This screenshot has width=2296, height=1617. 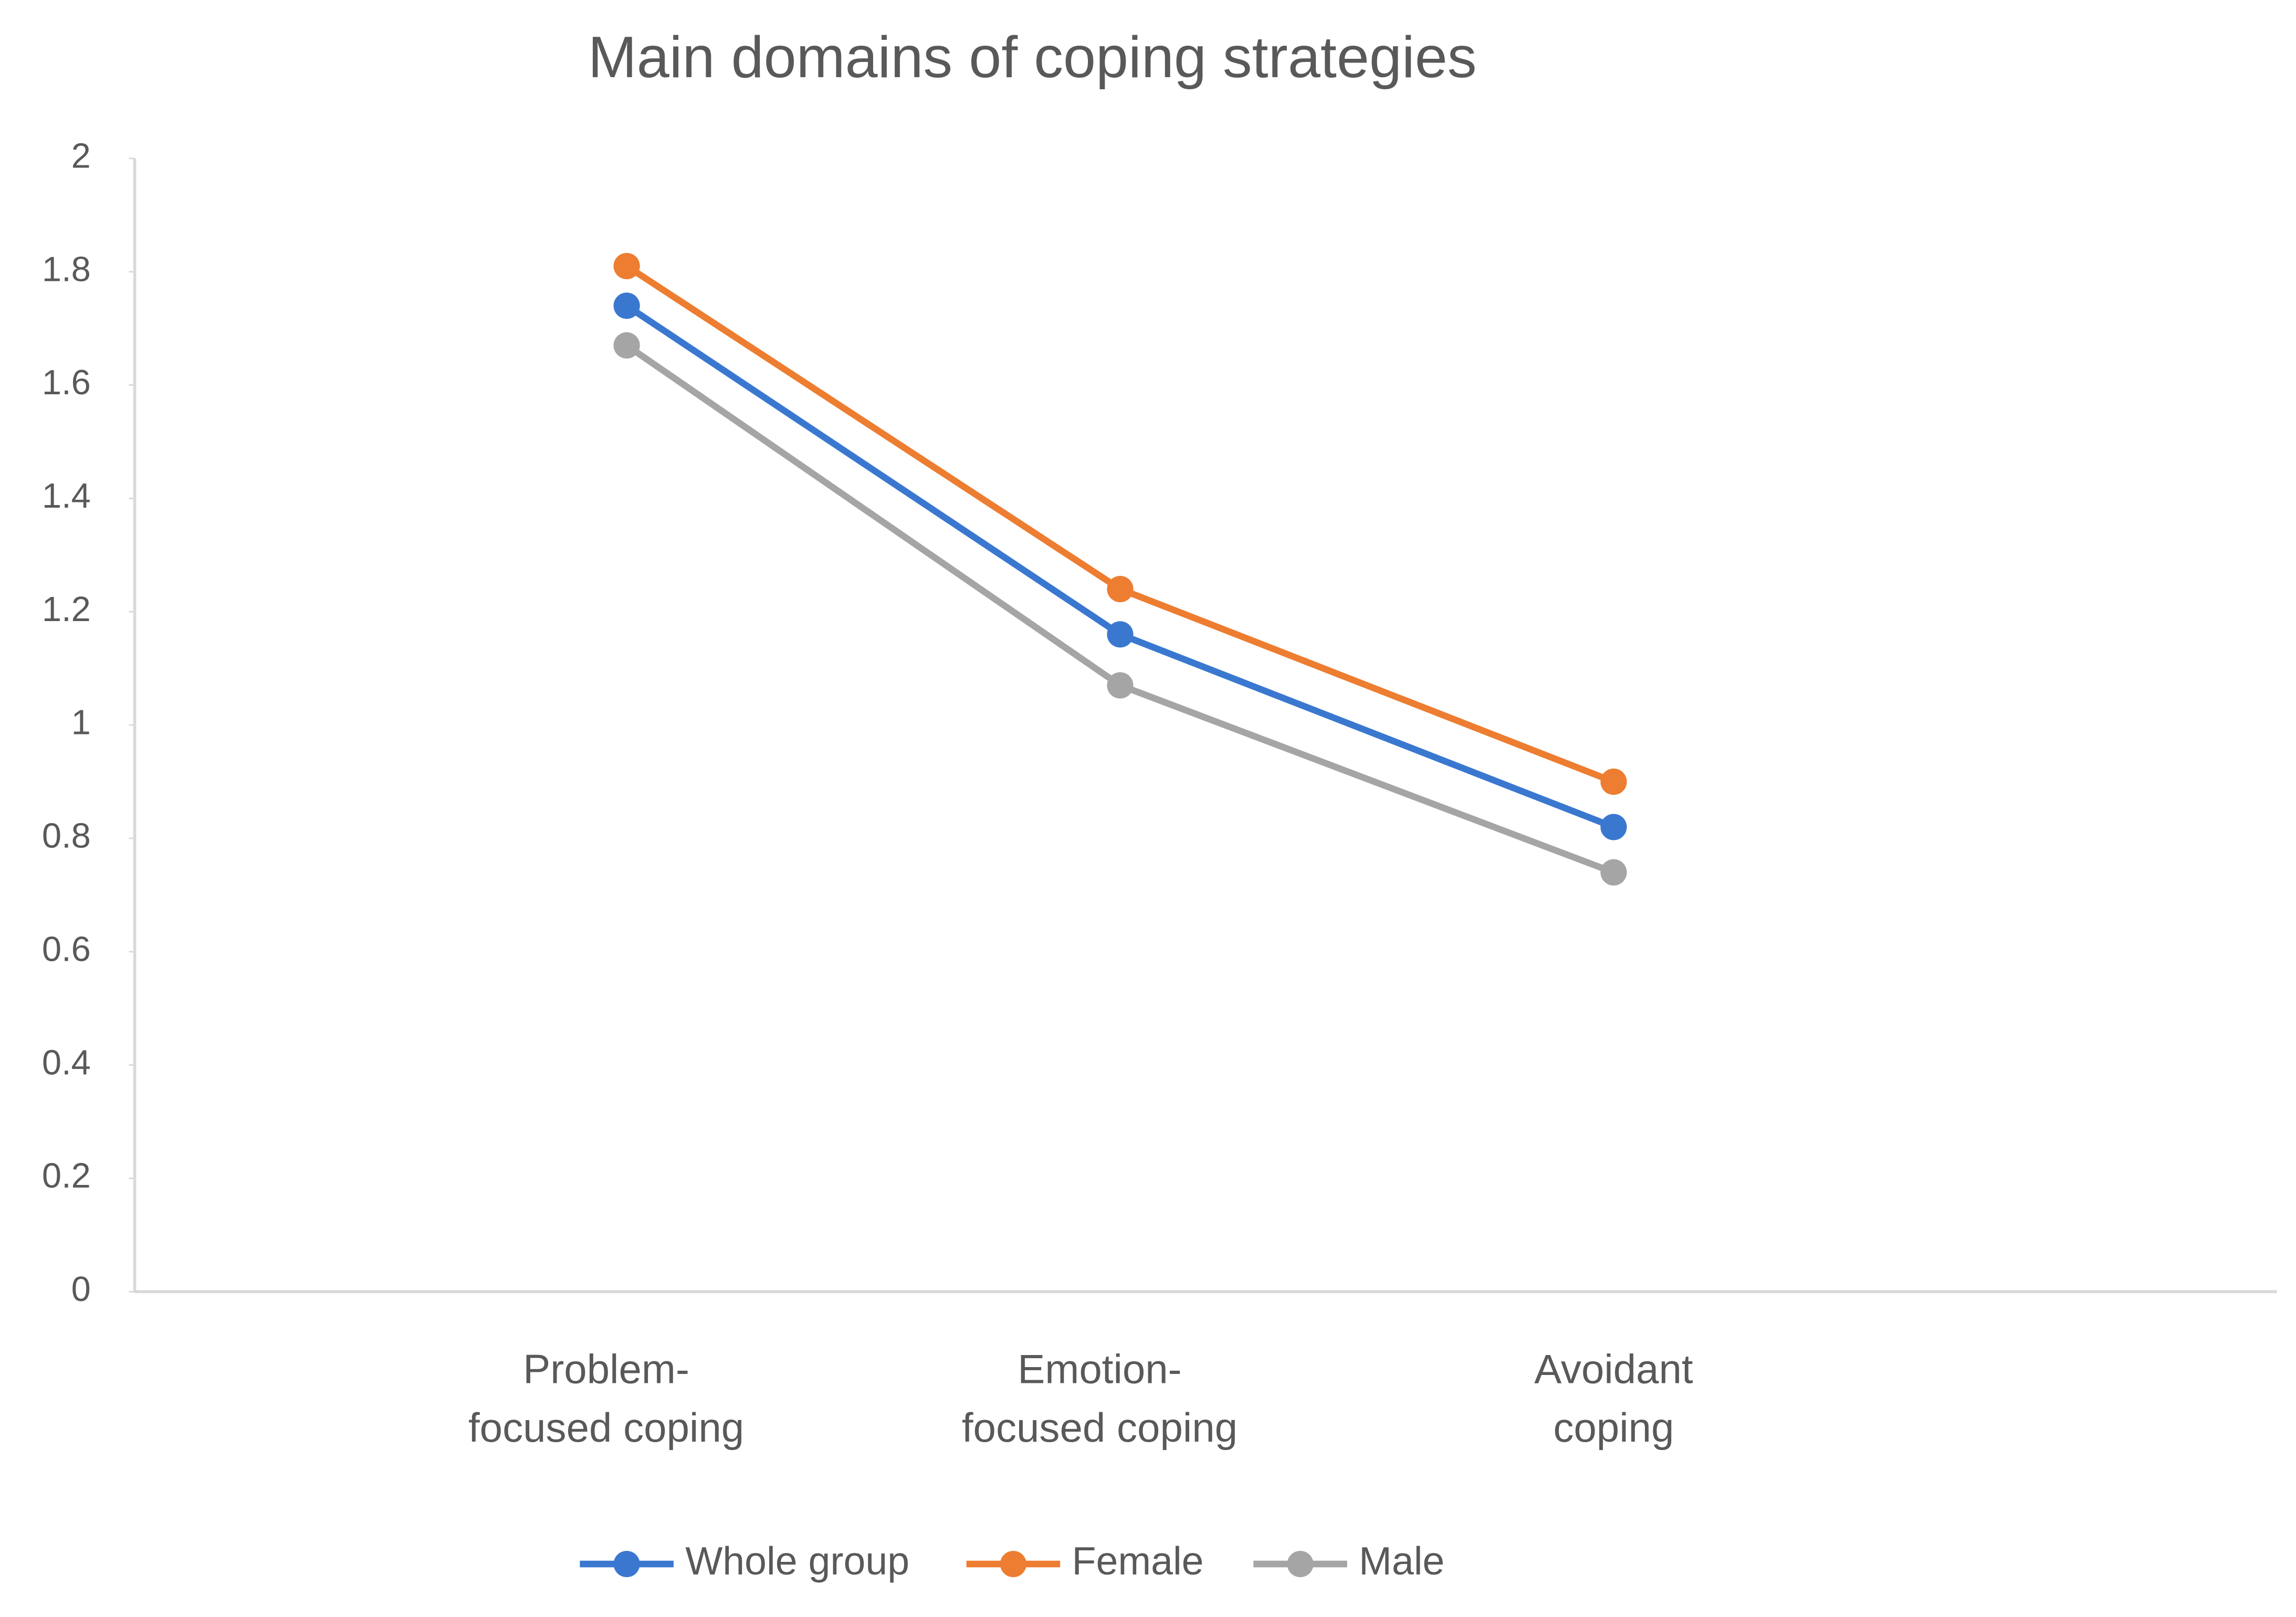 What do you see at coordinates (66, 496) in the screenshot?
I see `y-tick-label: 1.4` at bounding box center [66, 496].